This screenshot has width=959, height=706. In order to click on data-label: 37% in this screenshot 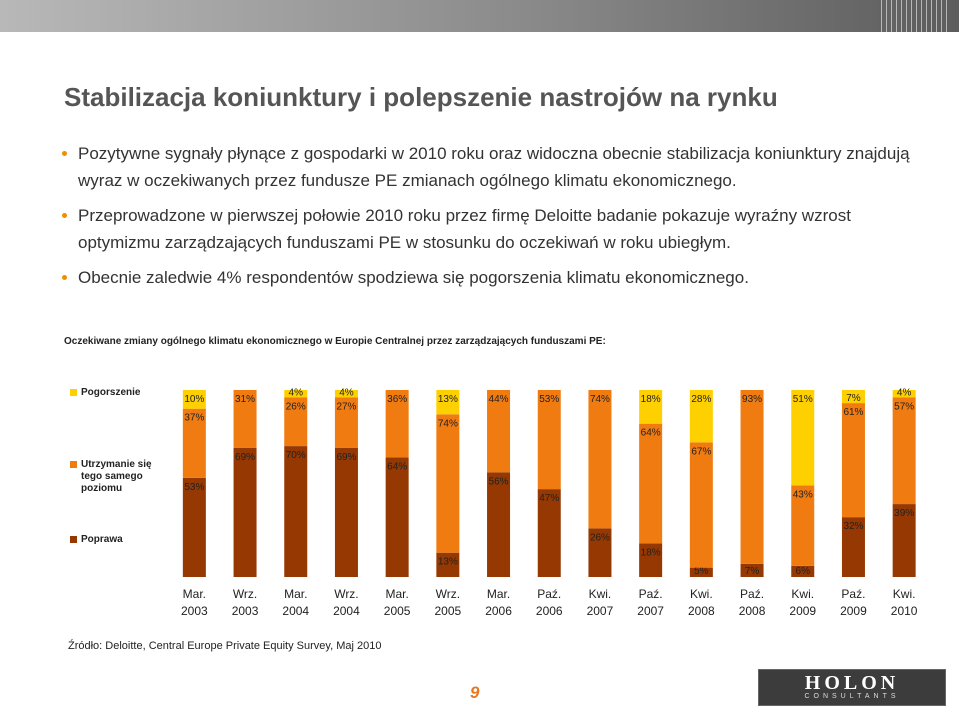, I will do `click(194, 418)`.